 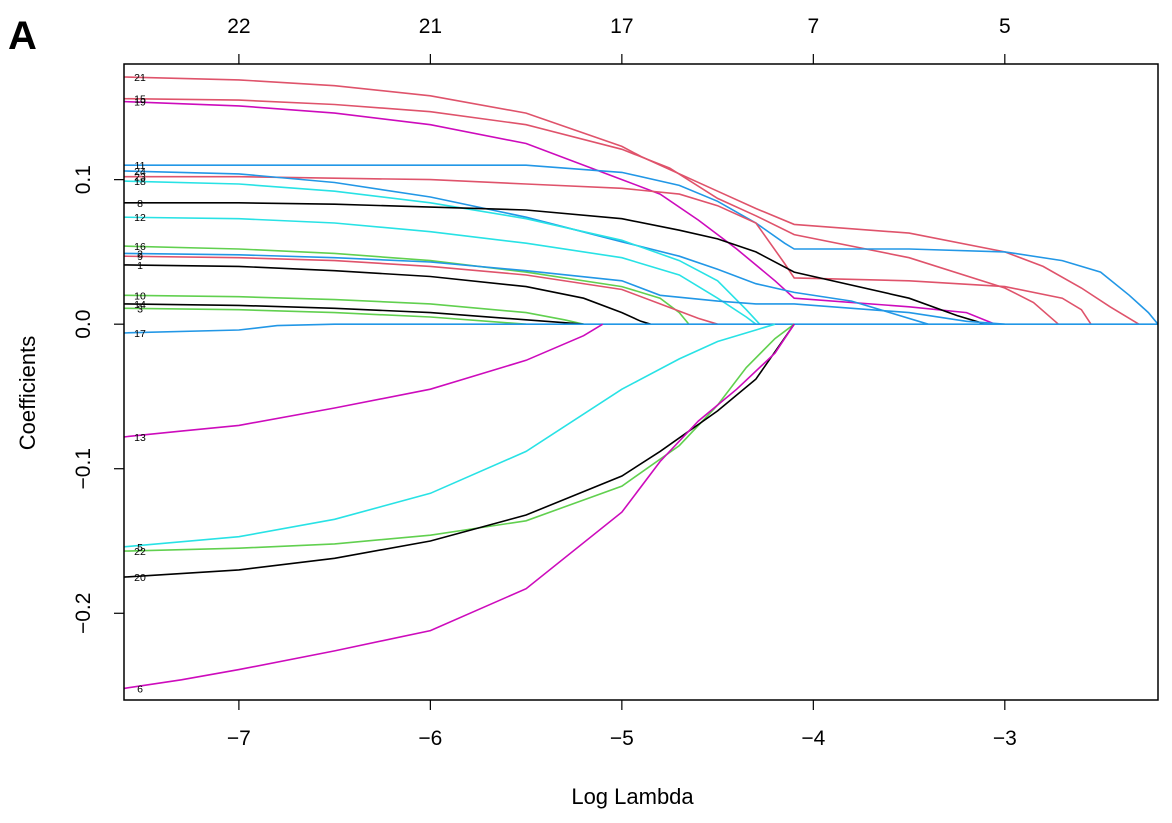 What do you see at coordinates (622, 738) in the screenshot?
I see `x-tick-label: −5` at bounding box center [622, 738].